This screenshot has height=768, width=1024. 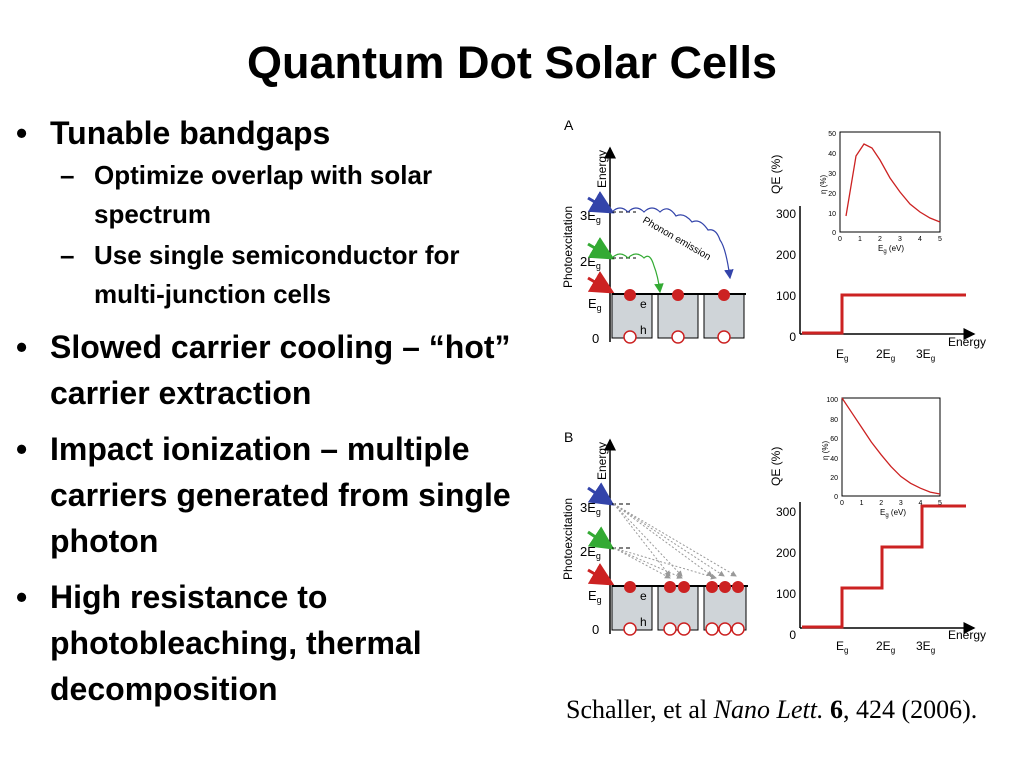 I want to click on inset-a-xtick-5: 5, so click(x=940, y=239).